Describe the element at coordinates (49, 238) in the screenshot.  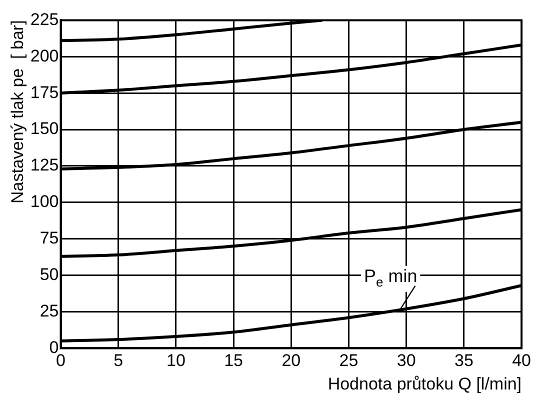
I see `y-tick-label: 75` at that location.